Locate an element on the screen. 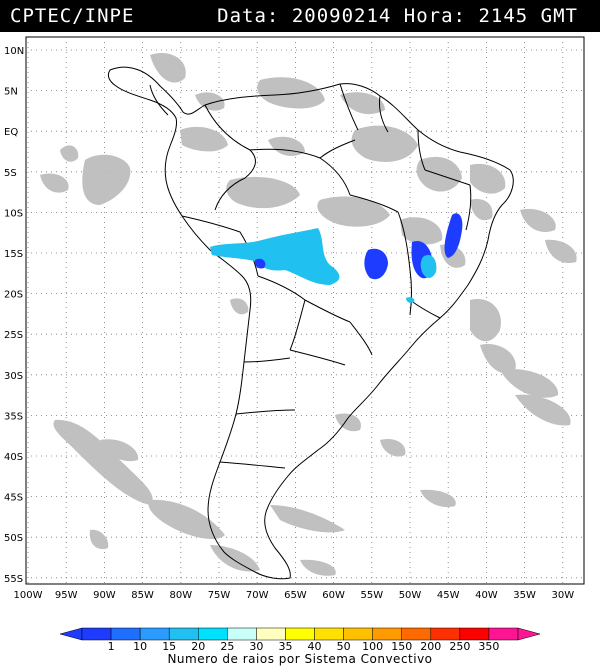 Image resolution: width=600 pixels, height=670 pixels. lat-label: 30S is located at coordinates (13, 376).